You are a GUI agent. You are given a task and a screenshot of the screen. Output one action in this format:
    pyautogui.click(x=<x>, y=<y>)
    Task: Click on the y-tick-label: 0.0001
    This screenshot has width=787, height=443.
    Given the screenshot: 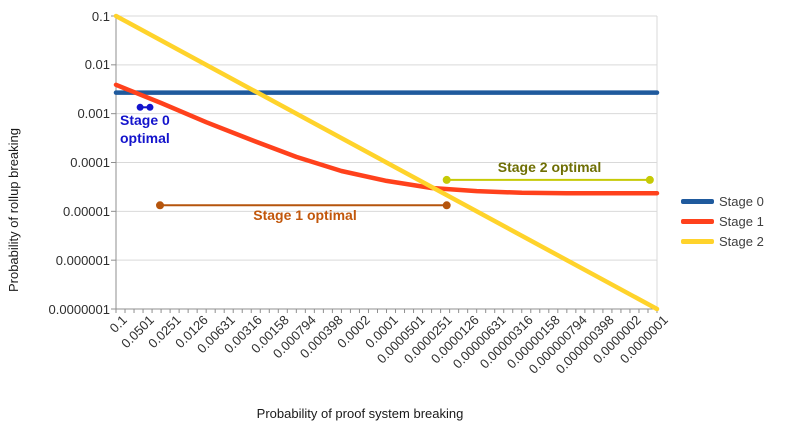 What is the action you would take?
    pyautogui.click(x=90, y=162)
    